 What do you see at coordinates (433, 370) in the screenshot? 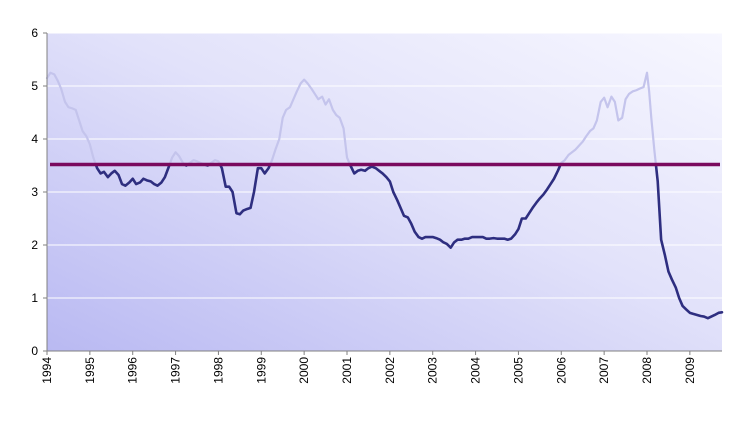
I see `x-tick-label-9: 2003` at bounding box center [433, 370].